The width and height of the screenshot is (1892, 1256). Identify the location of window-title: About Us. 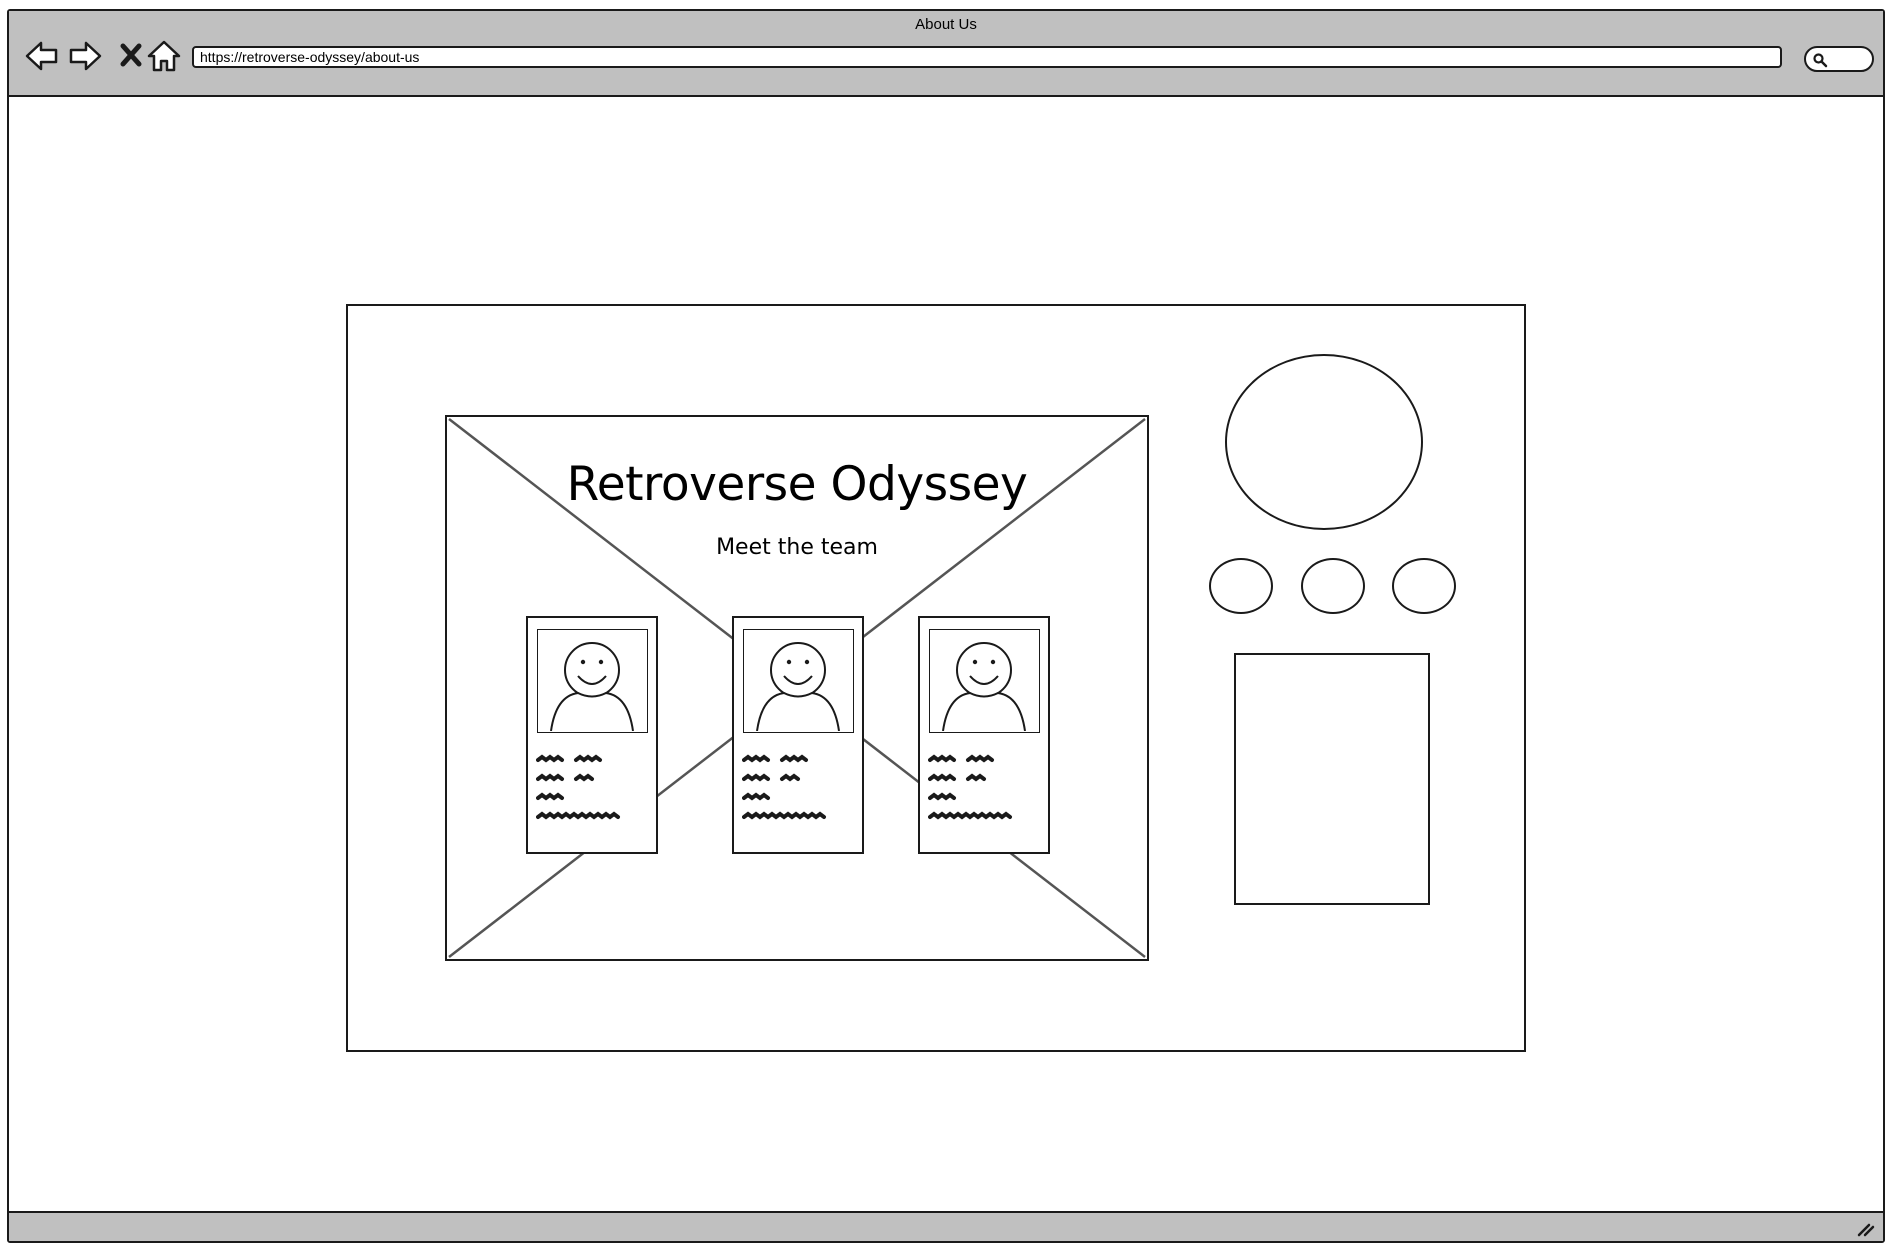
(946, 24).